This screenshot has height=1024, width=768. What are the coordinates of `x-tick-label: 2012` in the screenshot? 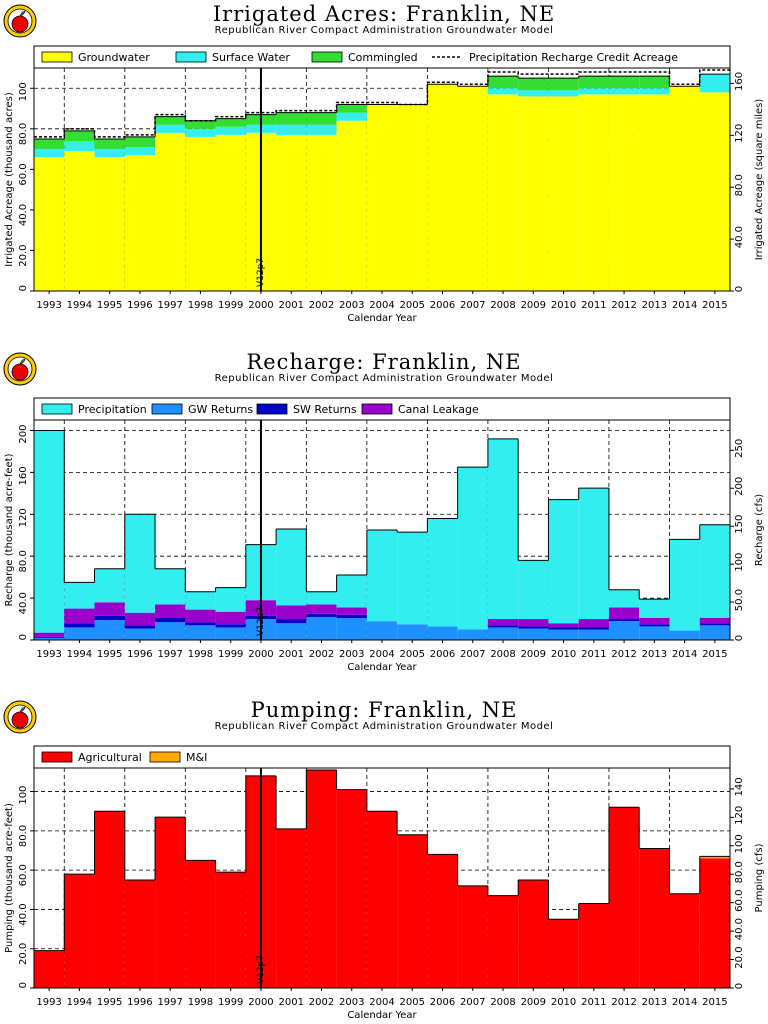 It's located at (623, 305).